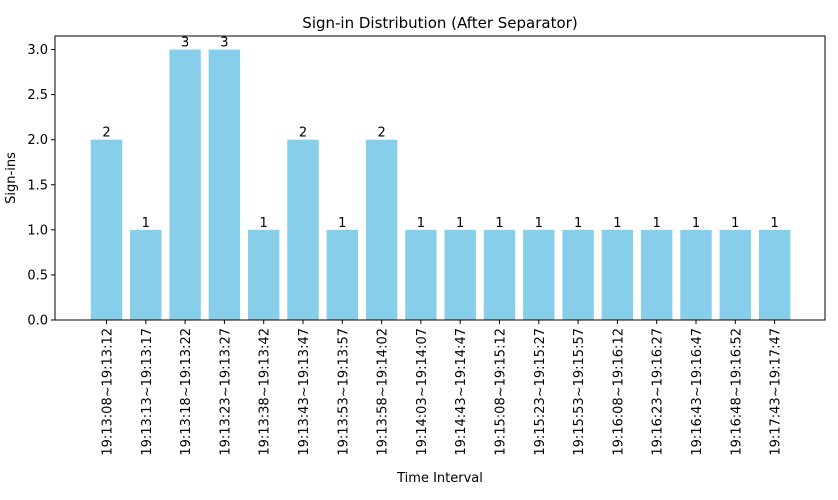 The height and width of the screenshot is (500, 838). I want to click on x-tick-label: 19:13:23~19:13:27, so click(225, 392).